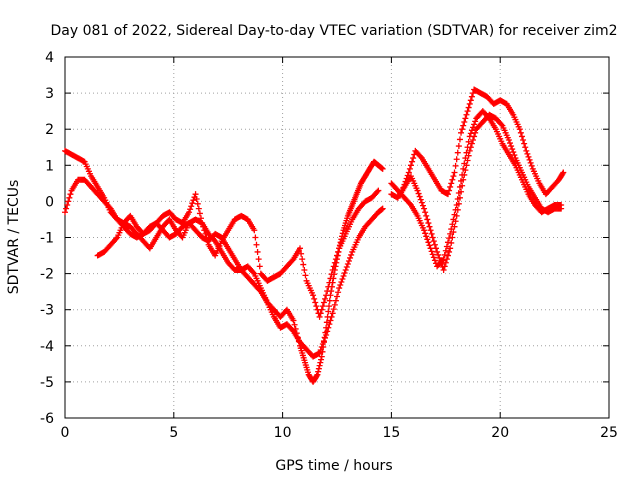 The image size is (640, 480). Describe the element at coordinates (47, 419) in the screenshot. I see `y-tick-label: -6` at that location.